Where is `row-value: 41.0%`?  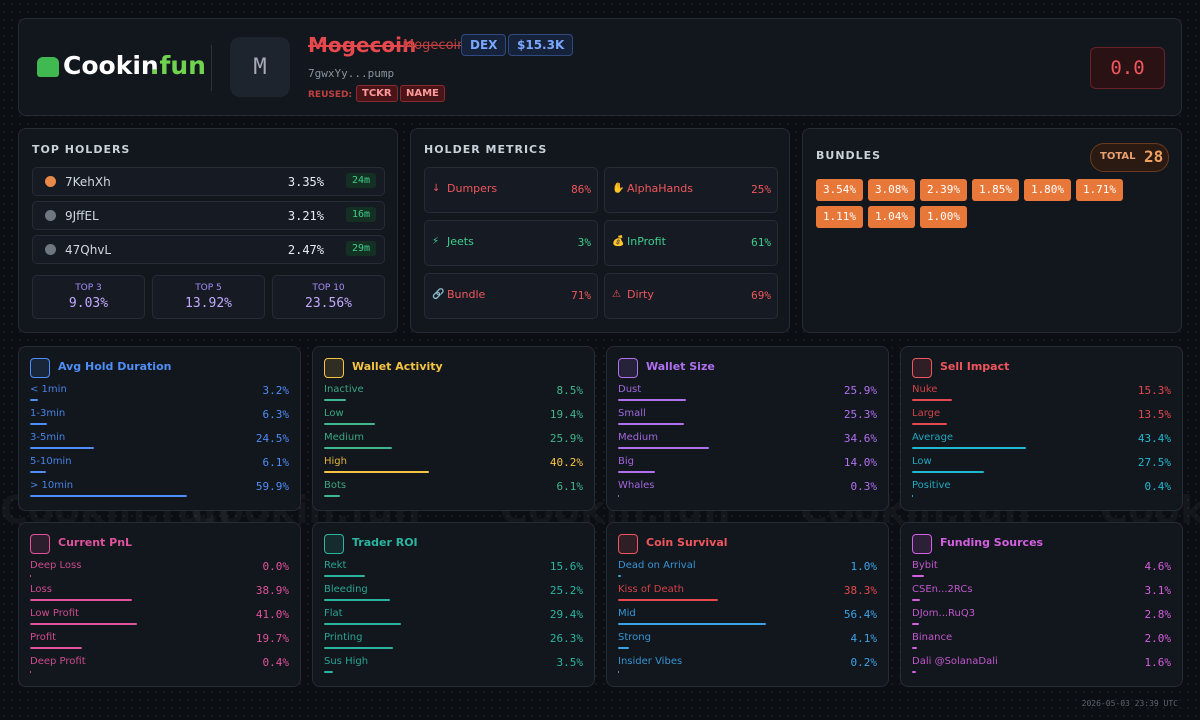
row-value: 41.0% is located at coordinates (272, 614).